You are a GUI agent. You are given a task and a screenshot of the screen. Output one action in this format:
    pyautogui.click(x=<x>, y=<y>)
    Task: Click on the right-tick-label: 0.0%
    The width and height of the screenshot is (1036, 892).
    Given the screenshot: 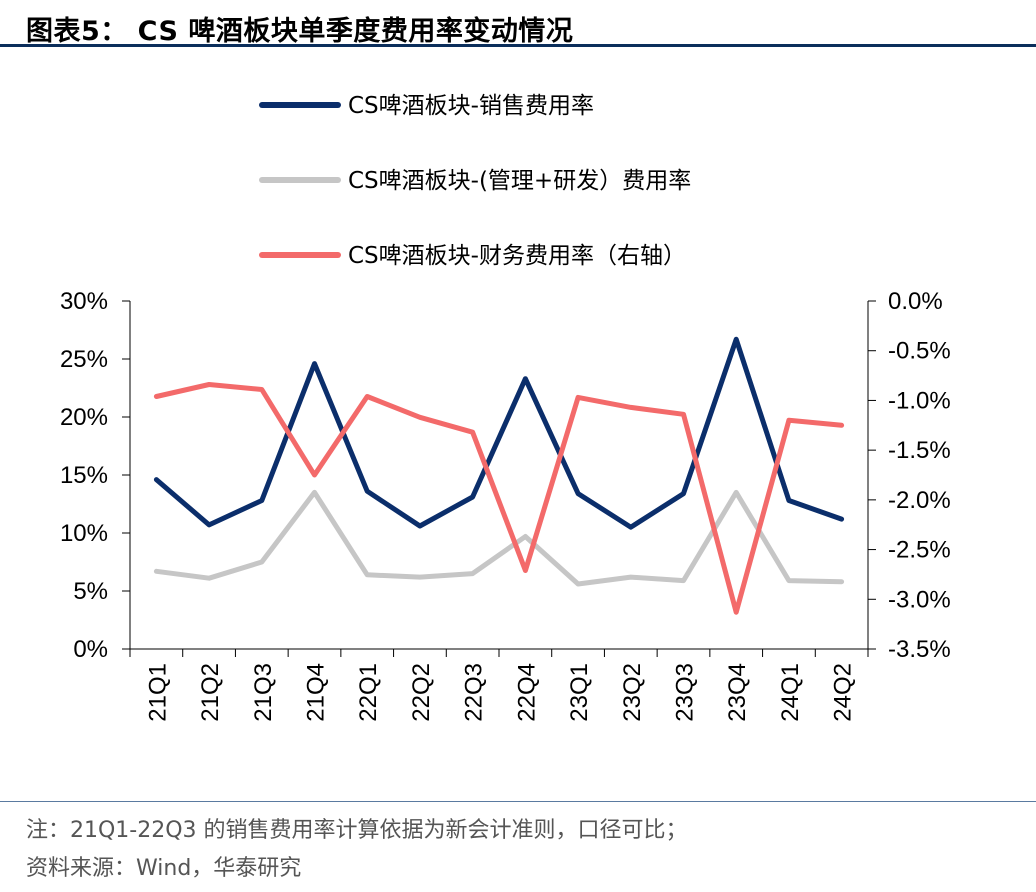 What is the action you would take?
    pyautogui.click(x=915, y=301)
    